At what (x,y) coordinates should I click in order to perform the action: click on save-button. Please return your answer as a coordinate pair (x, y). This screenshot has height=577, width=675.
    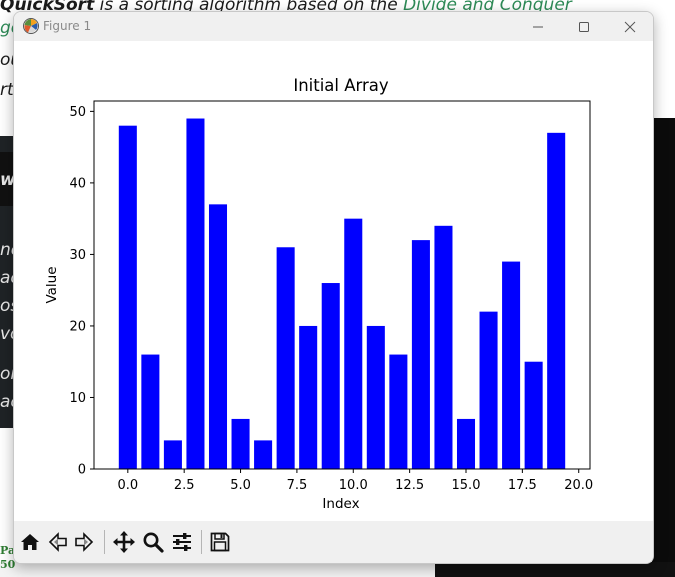
    Looking at the image, I should click on (220, 542).